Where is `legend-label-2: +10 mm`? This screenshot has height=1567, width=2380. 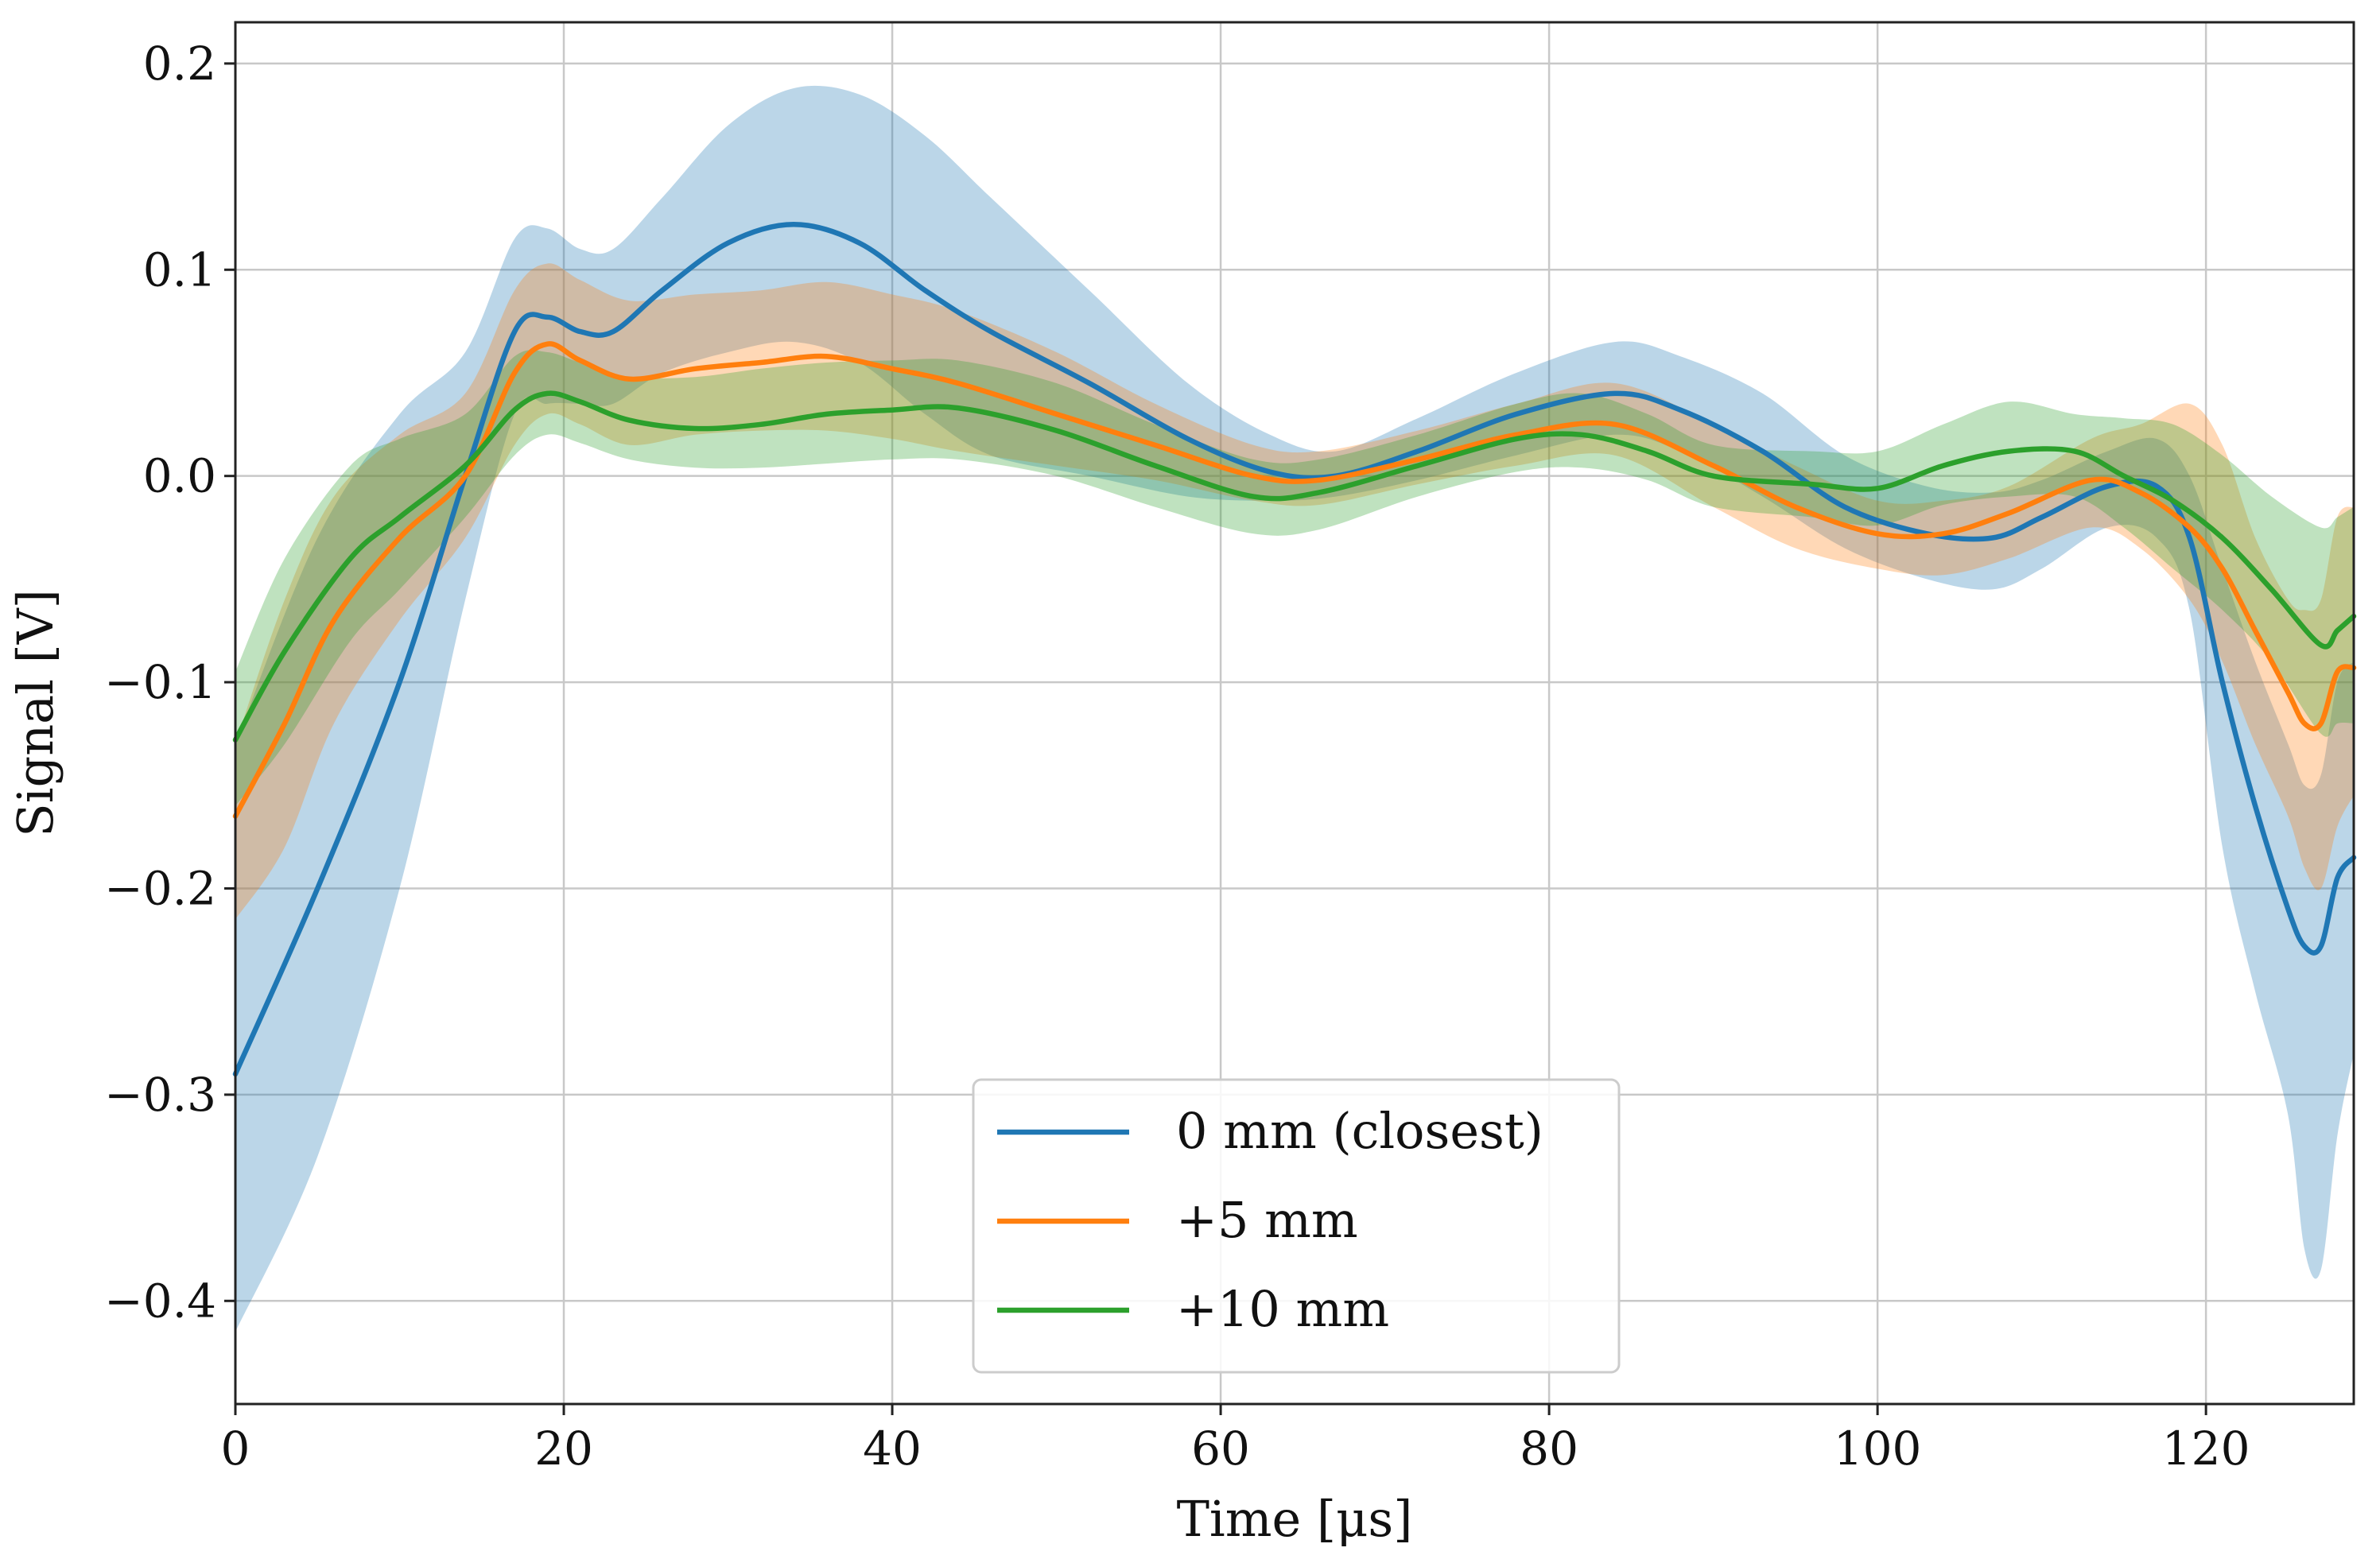 legend-label-2: +10 mm is located at coordinates (1283, 1309).